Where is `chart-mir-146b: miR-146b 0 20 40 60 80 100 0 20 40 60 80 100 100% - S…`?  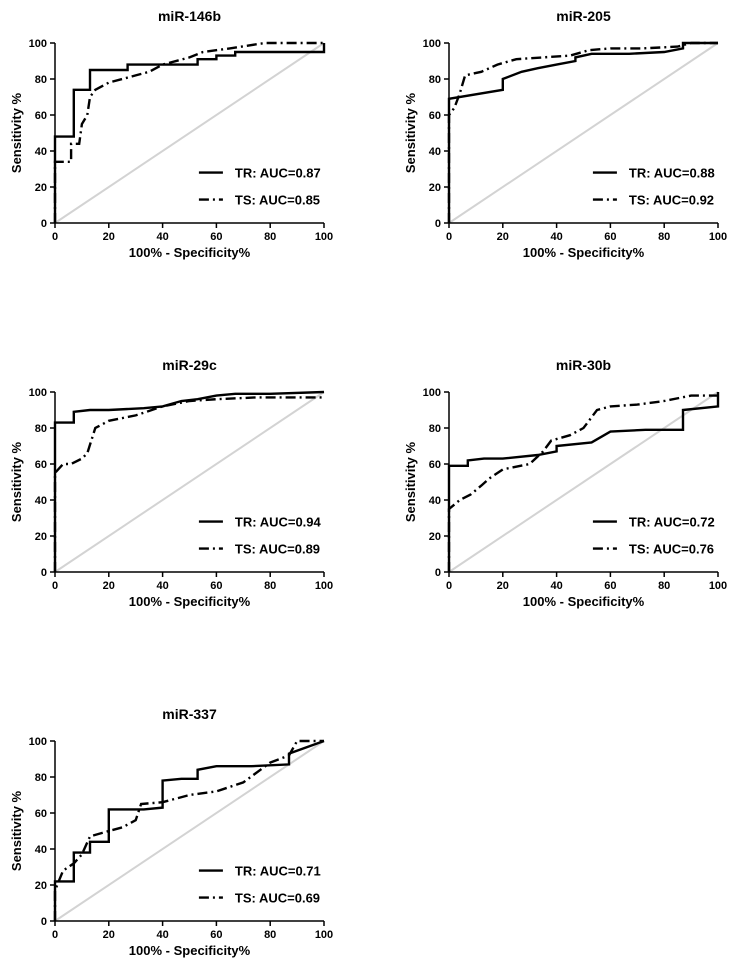
chart-mir-146b: miR-146b 0 20 40 60 80 100 0 20 40 60 80 100 100% - S… is located at coordinates (171, 134).